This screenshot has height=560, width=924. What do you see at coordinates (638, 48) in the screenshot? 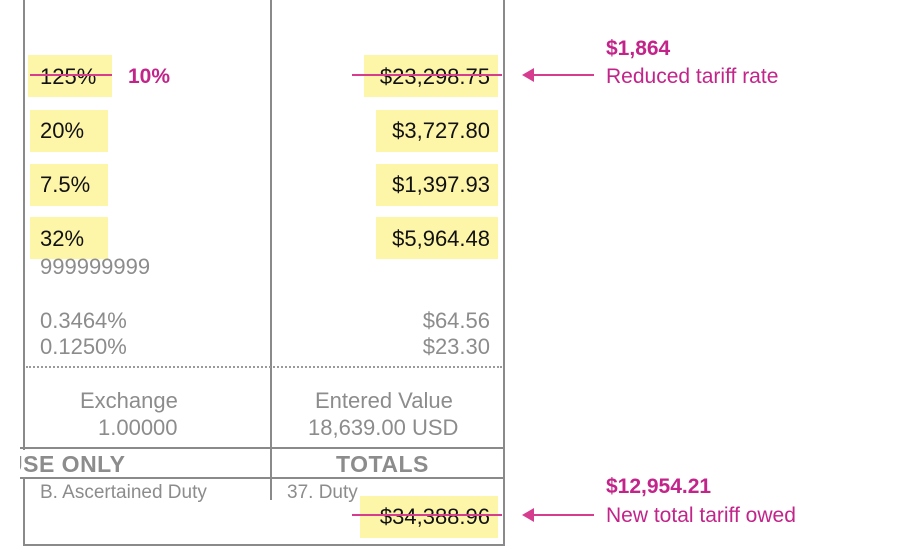
I see `reduced-amount: $1,864` at bounding box center [638, 48].